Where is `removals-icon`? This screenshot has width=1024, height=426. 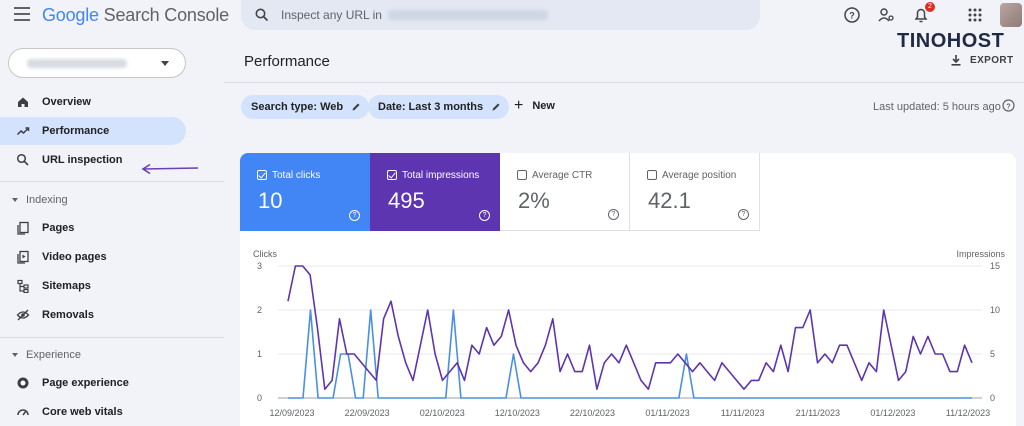
removals-icon is located at coordinates (23, 315).